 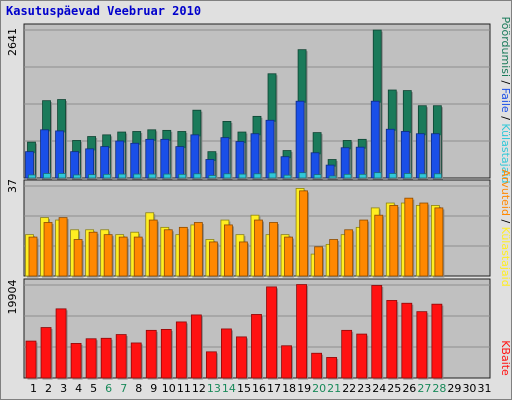 I want to click on x-tick-label-4: 4, so click(x=78, y=388).